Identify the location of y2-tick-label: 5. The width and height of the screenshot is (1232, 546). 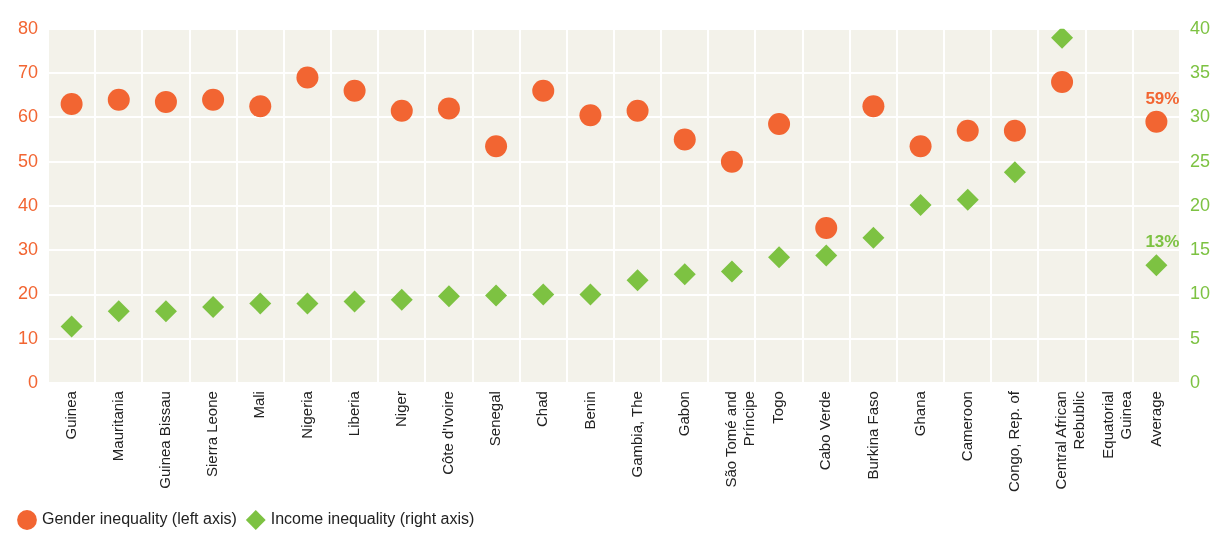
(1194, 337).